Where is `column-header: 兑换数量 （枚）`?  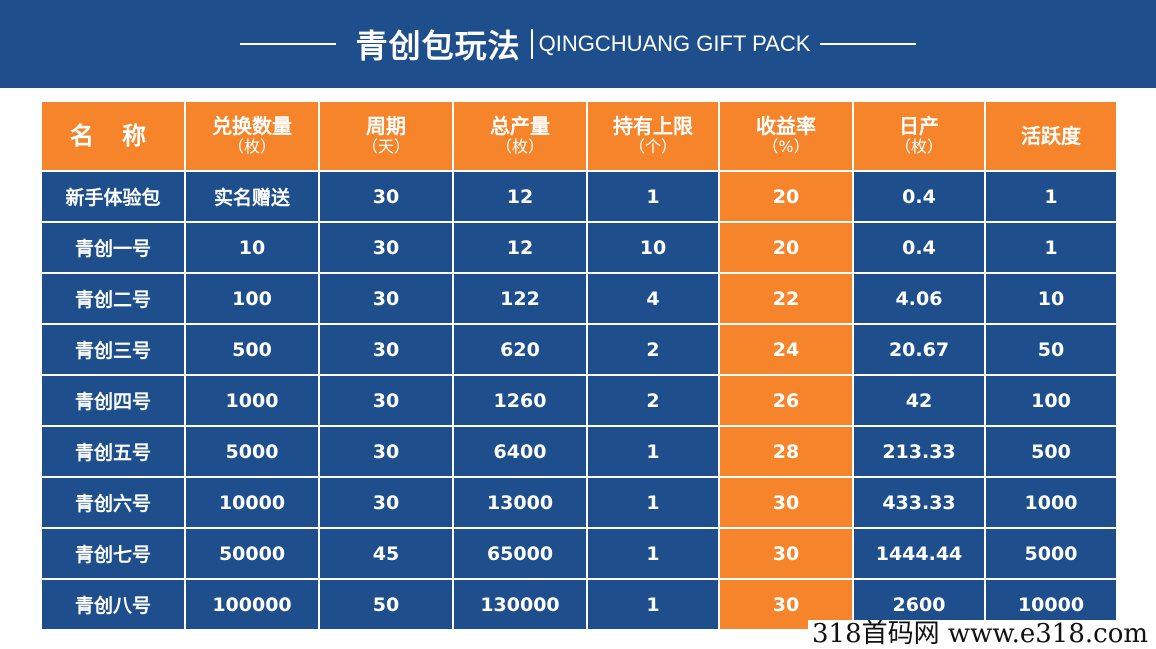
column-header: 兑换数量 （枚） is located at coordinates (252, 136).